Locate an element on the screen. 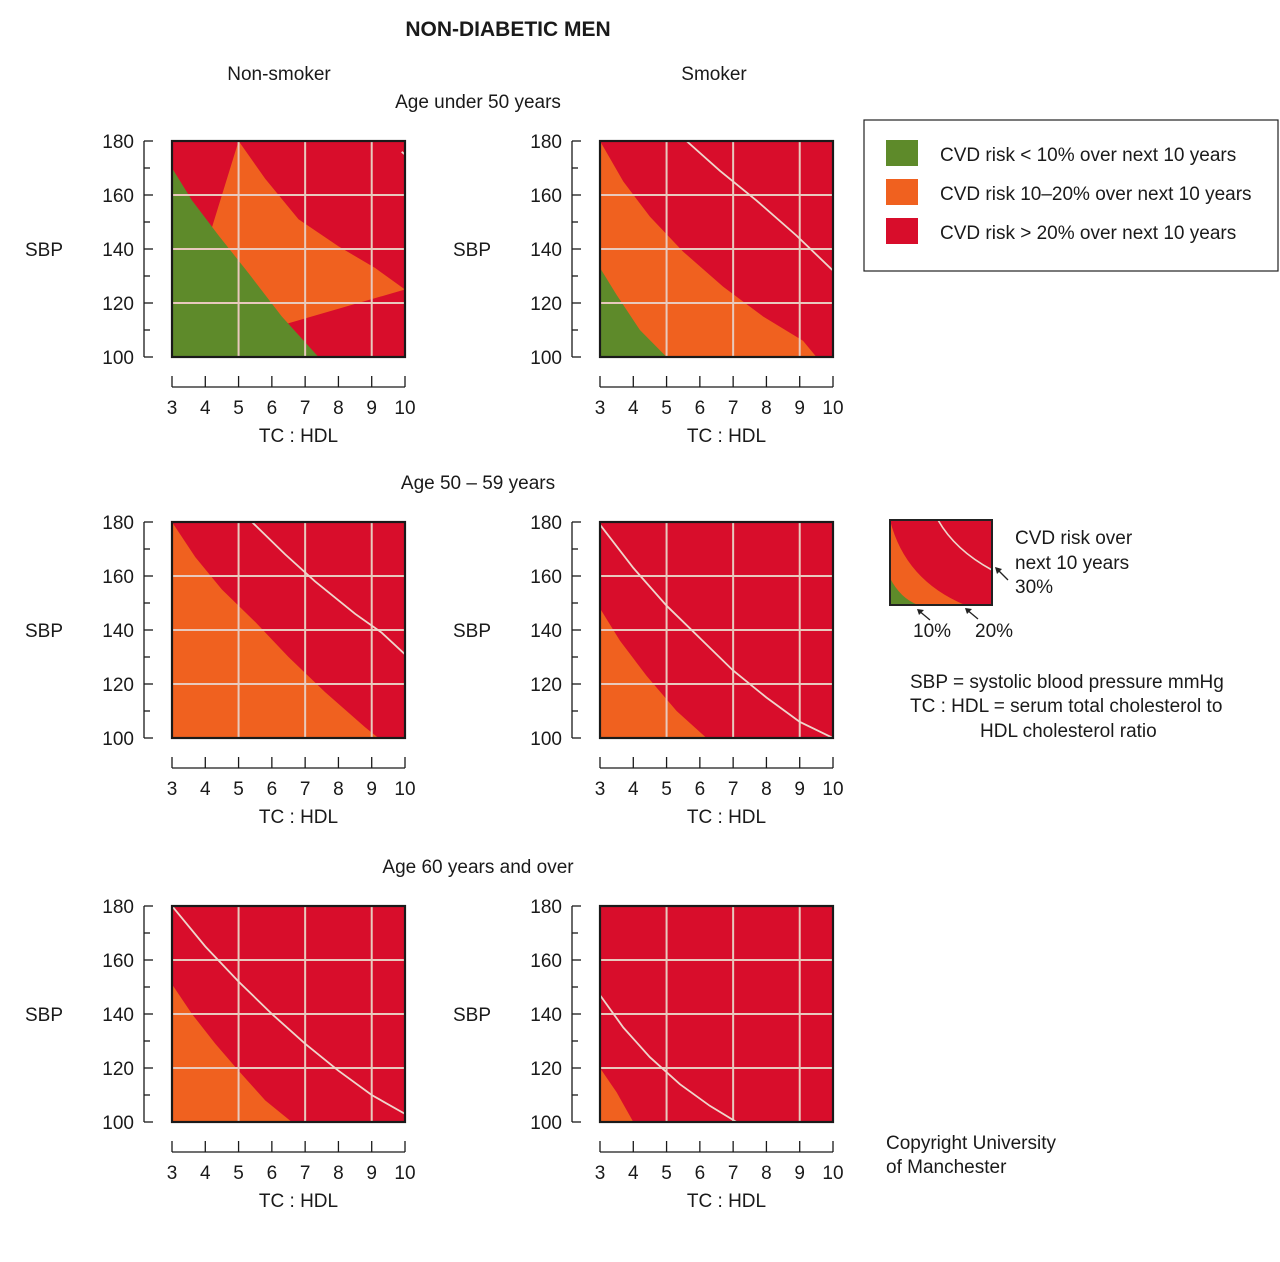 The image size is (1280, 1262). definition-tc-hdl-line-2: HDL cholesterol ratio is located at coordinates (1068, 731).